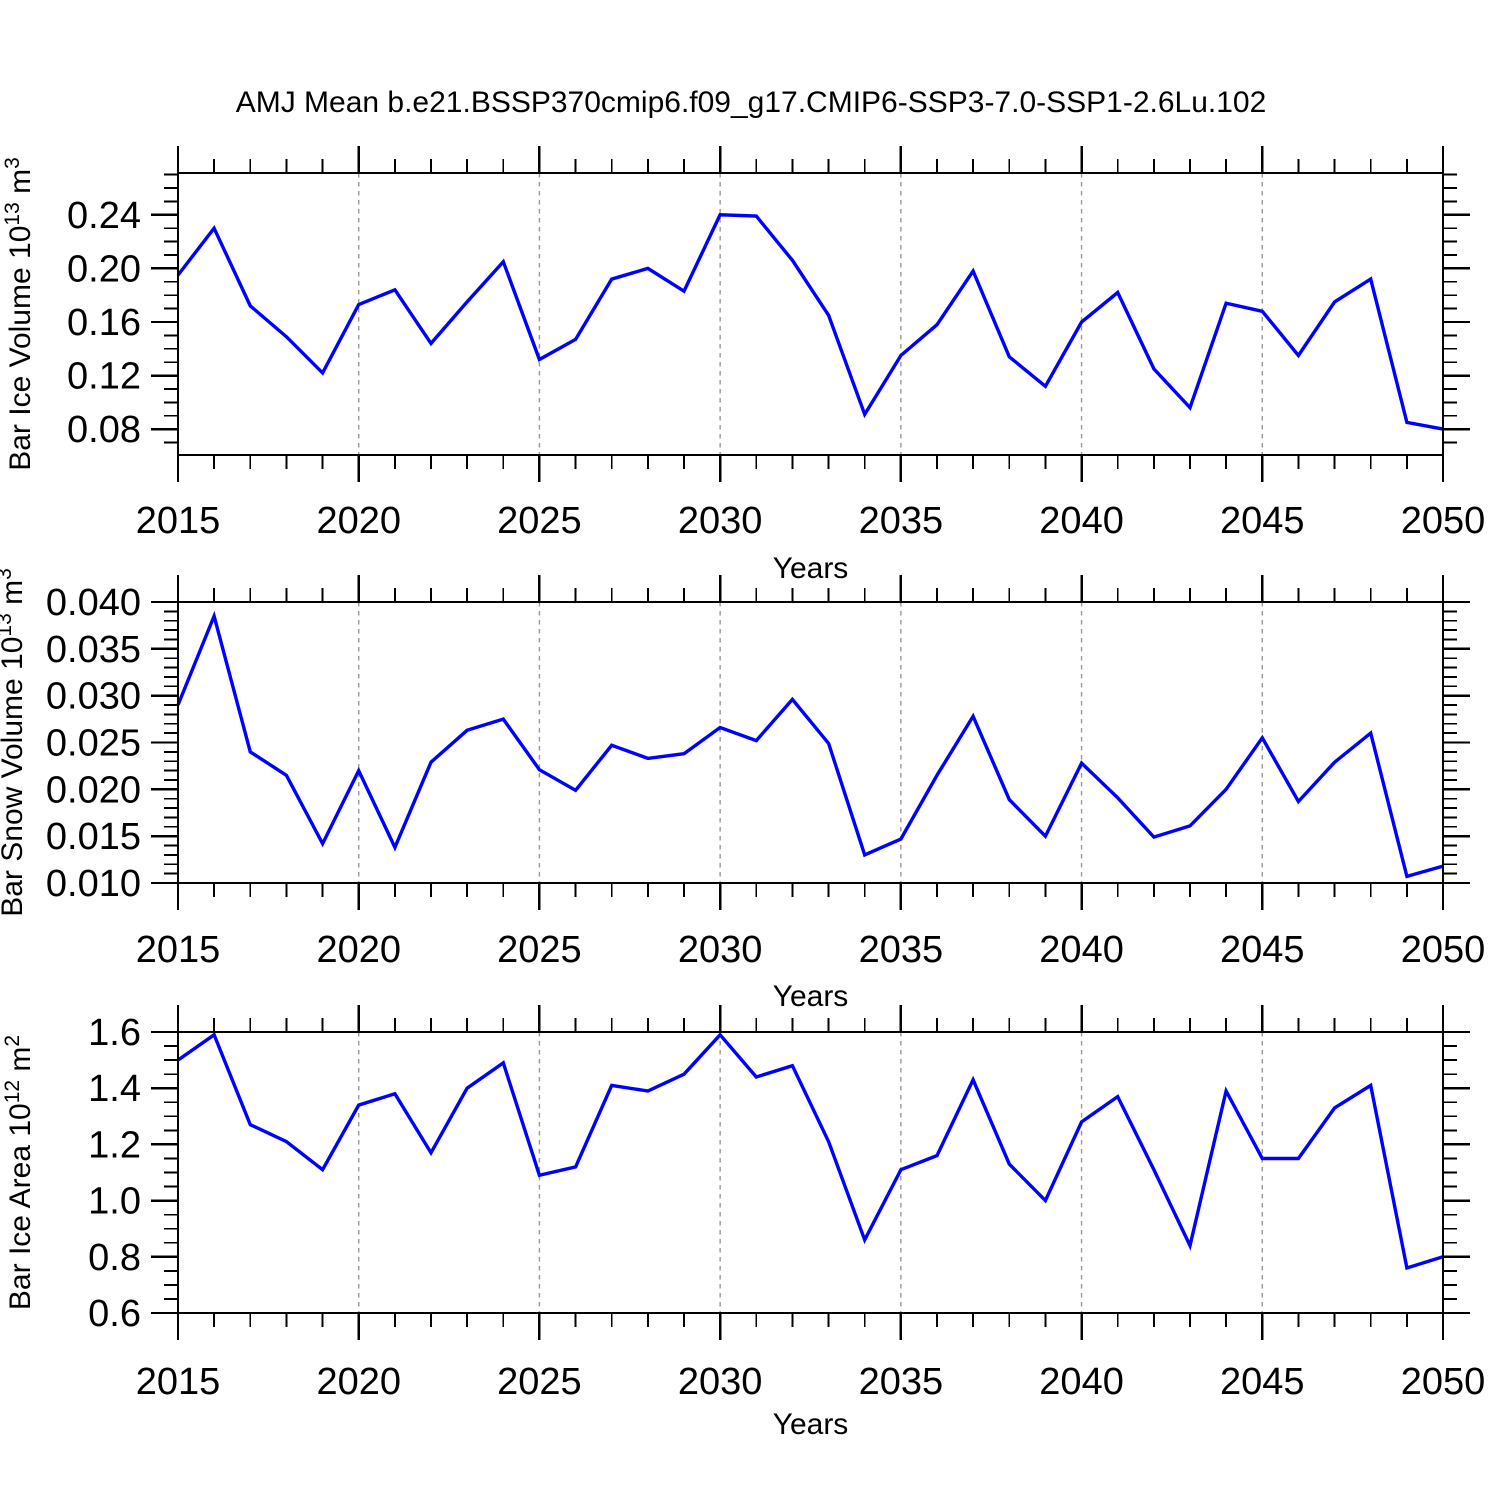  I want to click on y-tick-label: 0.030, so click(93, 697).